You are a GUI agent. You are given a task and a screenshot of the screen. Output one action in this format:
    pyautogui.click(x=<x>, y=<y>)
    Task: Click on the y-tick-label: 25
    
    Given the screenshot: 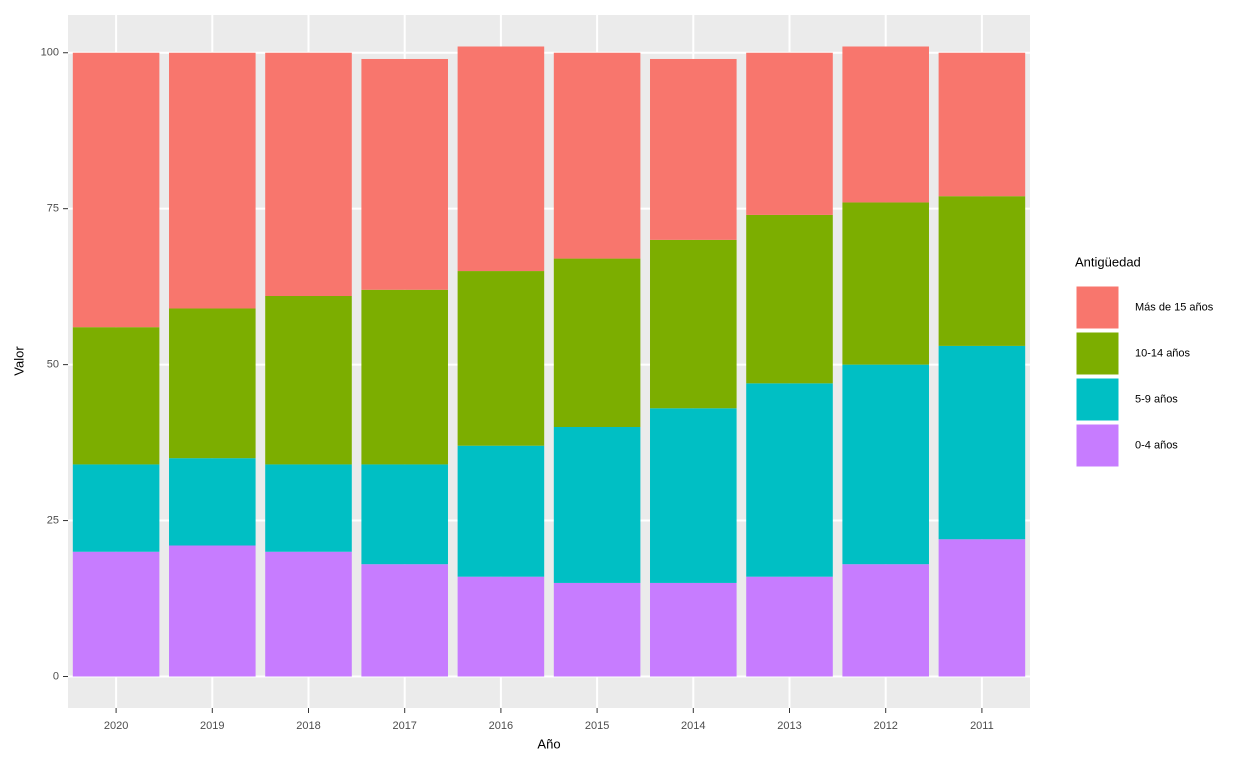 What is the action you would take?
    pyautogui.click(x=53, y=520)
    